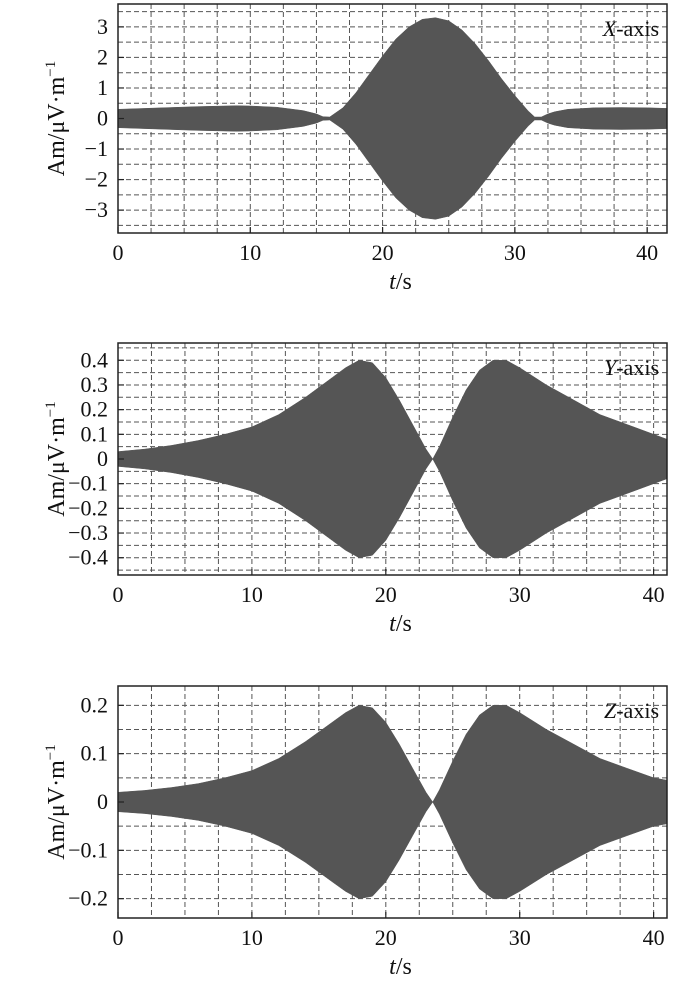  I want to click on legend-label: Y-axis, so click(631, 367).